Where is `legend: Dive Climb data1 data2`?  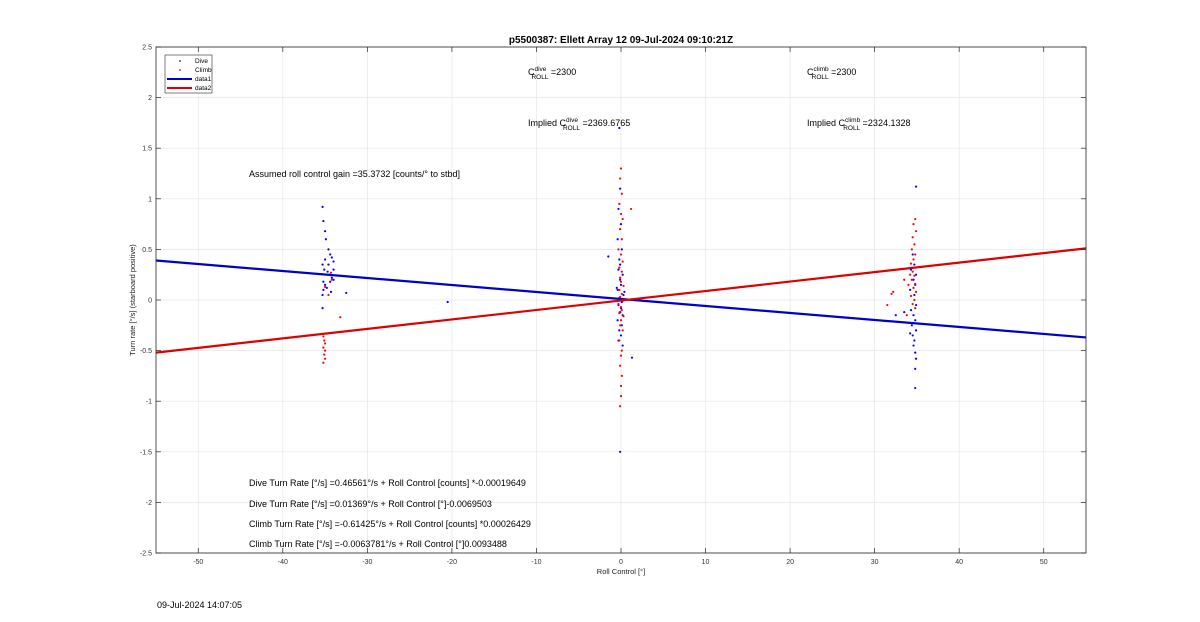
legend: Dive Climb data1 data2 is located at coordinates (188, 74).